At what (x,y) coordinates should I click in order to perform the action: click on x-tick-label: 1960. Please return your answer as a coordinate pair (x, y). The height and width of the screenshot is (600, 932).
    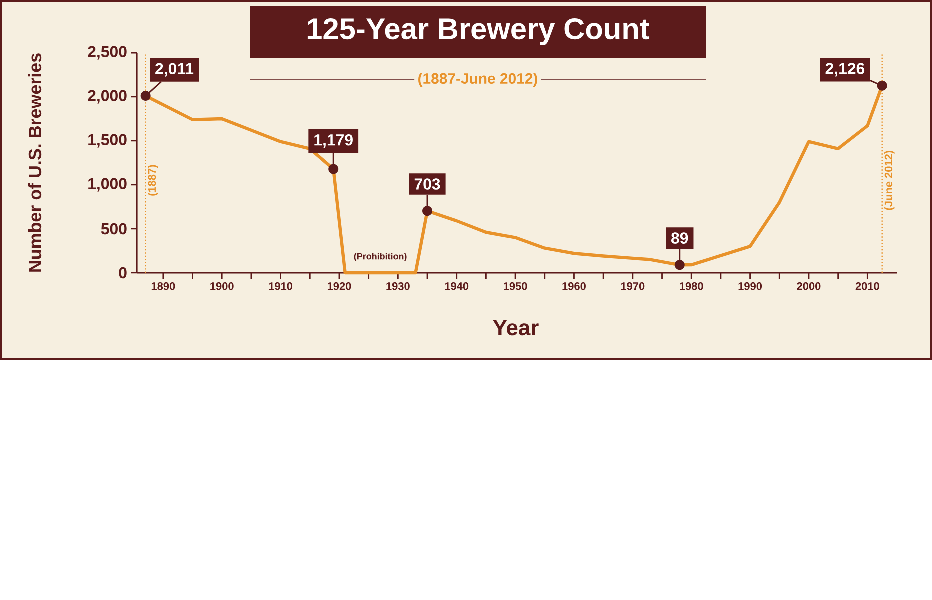
    Looking at the image, I should click on (574, 286).